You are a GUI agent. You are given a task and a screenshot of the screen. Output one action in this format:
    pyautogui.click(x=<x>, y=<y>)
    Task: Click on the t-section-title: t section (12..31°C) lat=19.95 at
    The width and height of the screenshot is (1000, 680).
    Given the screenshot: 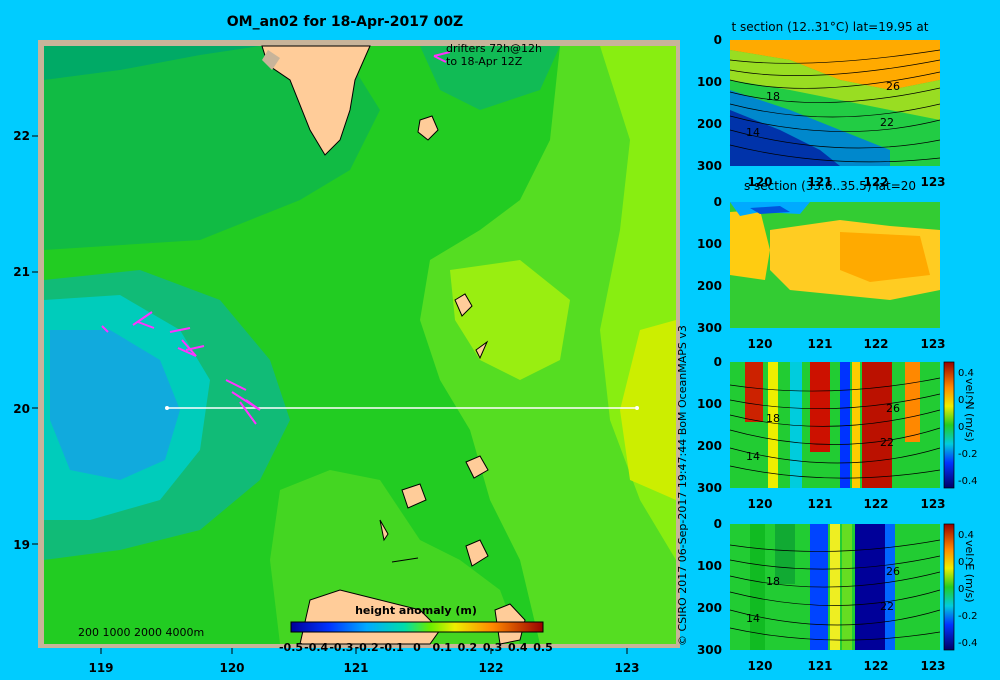 What is the action you would take?
    pyautogui.click(x=830, y=27)
    